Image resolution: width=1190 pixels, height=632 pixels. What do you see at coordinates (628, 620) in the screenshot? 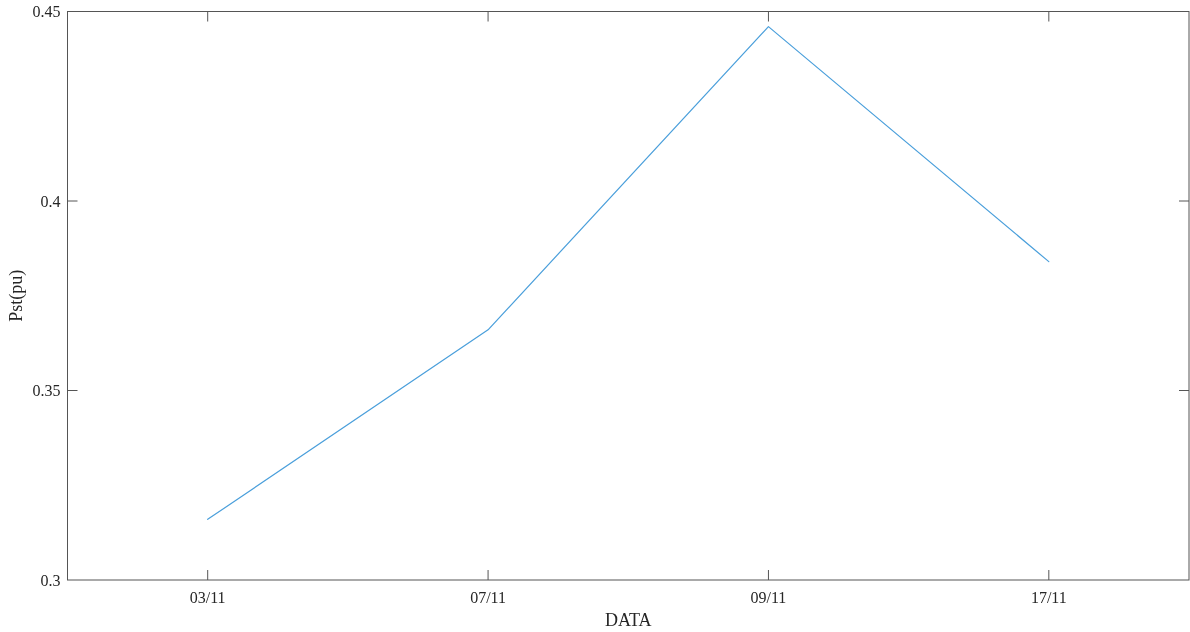
I see `x-axis-title: DATA` at bounding box center [628, 620].